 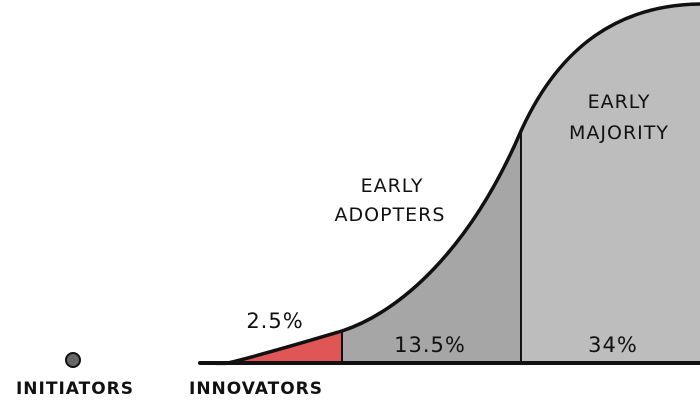 I want to click on early-adopters-label-line2: ADOPTERS, so click(x=390, y=215).